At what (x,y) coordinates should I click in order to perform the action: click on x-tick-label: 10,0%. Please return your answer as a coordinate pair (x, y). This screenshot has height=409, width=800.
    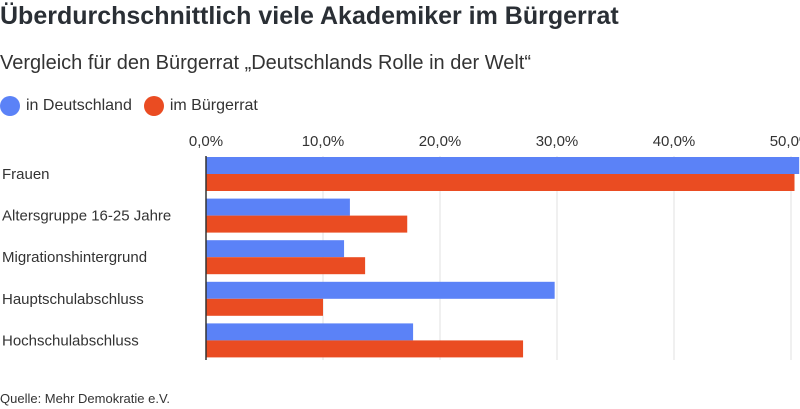
    Looking at the image, I should click on (323, 141).